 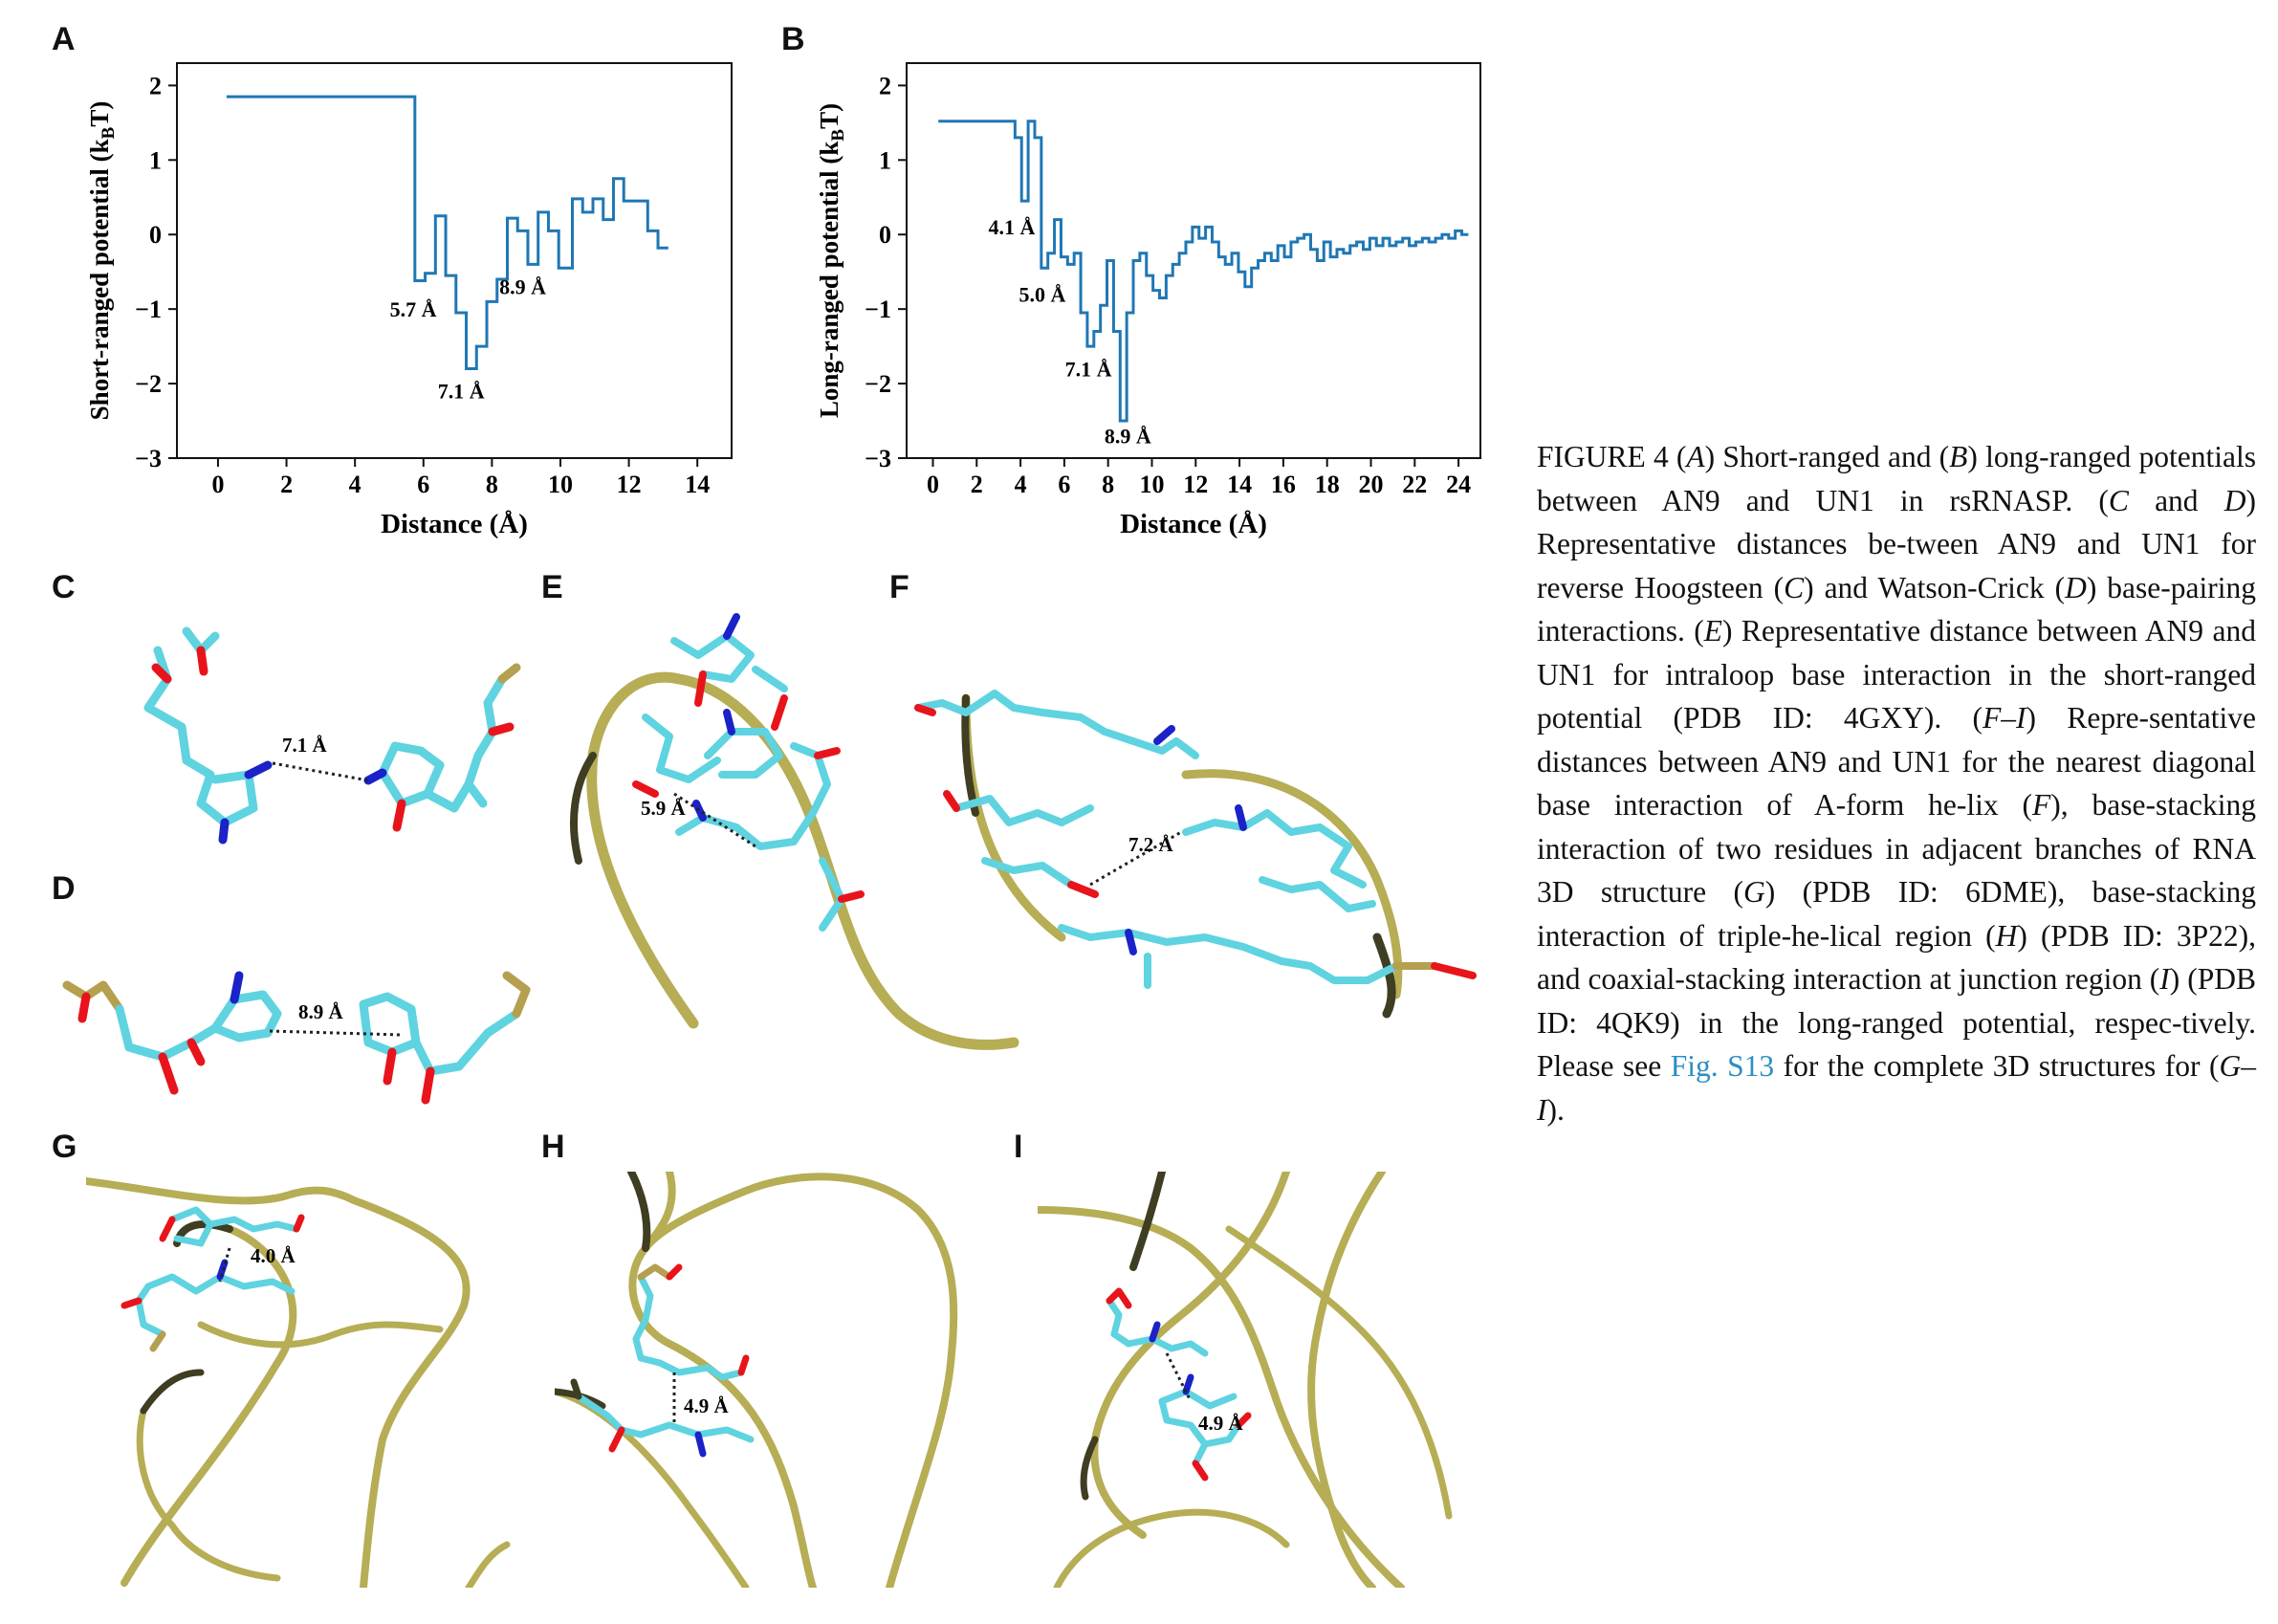 I want to click on structure-c-reverse-hoogsteen: 7.1 Å, so click(x=332, y=736).